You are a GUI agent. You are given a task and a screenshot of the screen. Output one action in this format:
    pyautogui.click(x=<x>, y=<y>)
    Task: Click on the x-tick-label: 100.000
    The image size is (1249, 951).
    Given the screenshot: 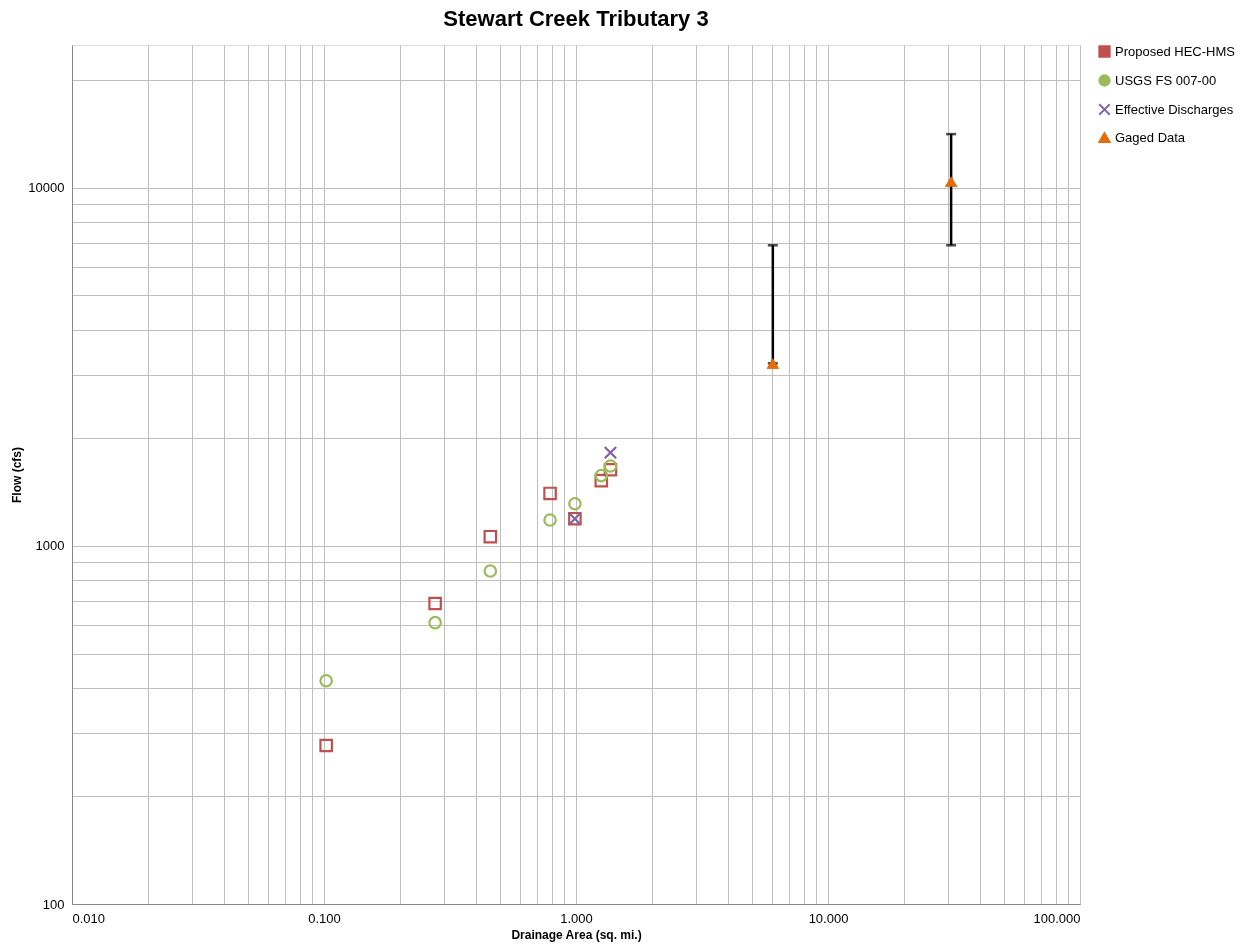 What is the action you would take?
    pyautogui.click(x=1057, y=918)
    